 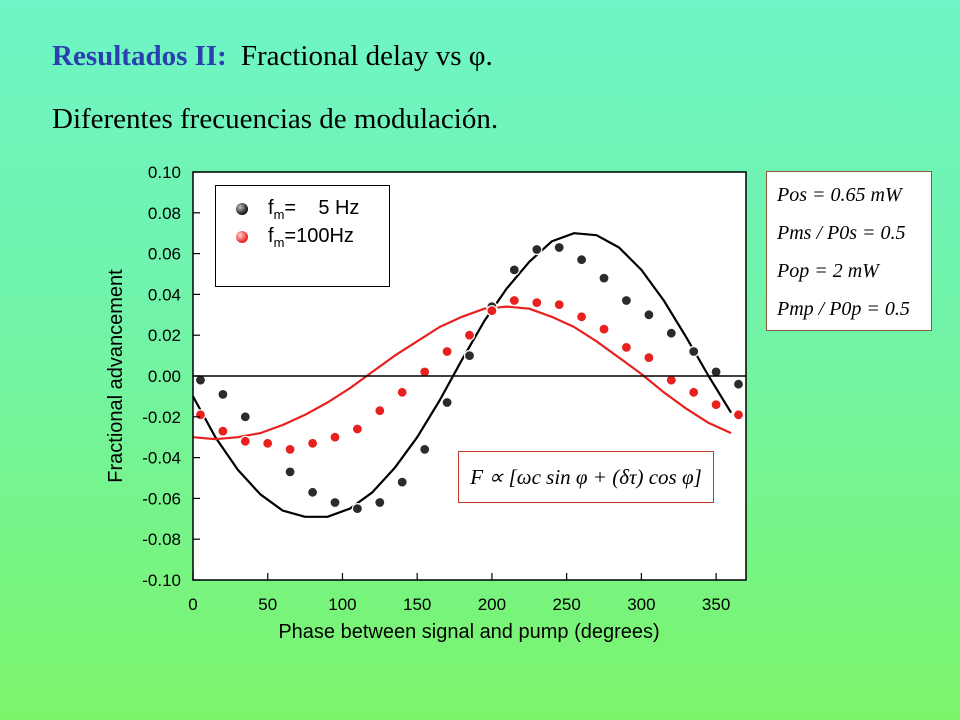 I want to click on slide-subtitle: Diferentes frecuencias de modulación., so click(x=275, y=119).